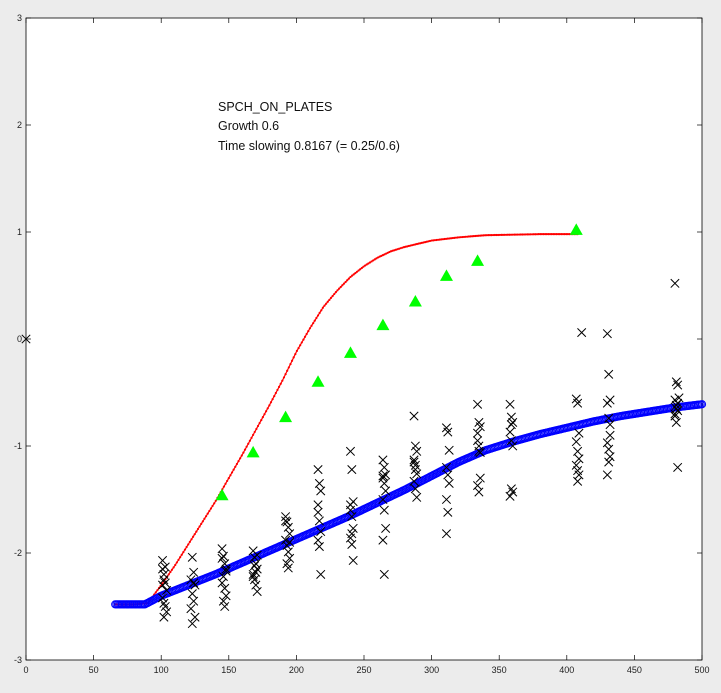  I want to click on y-tick-label: -3, so click(18, 660).